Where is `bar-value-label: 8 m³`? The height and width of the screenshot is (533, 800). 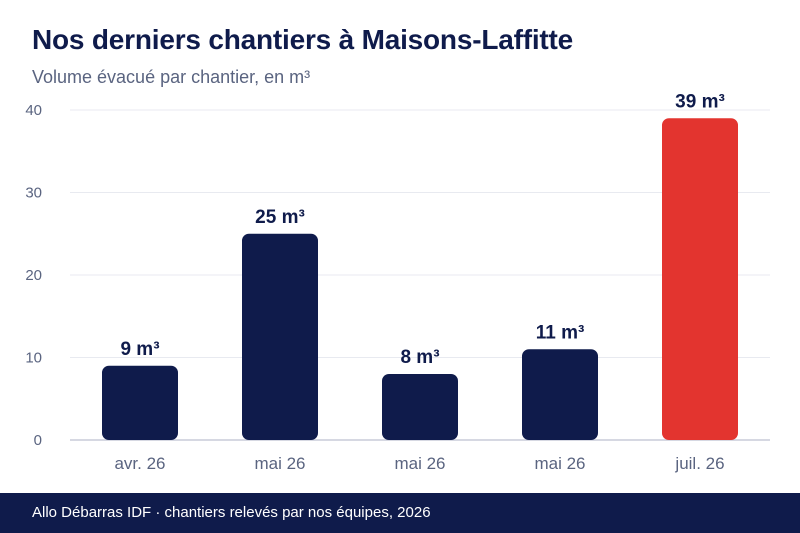 bar-value-label: 8 m³ is located at coordinates (419, 357).